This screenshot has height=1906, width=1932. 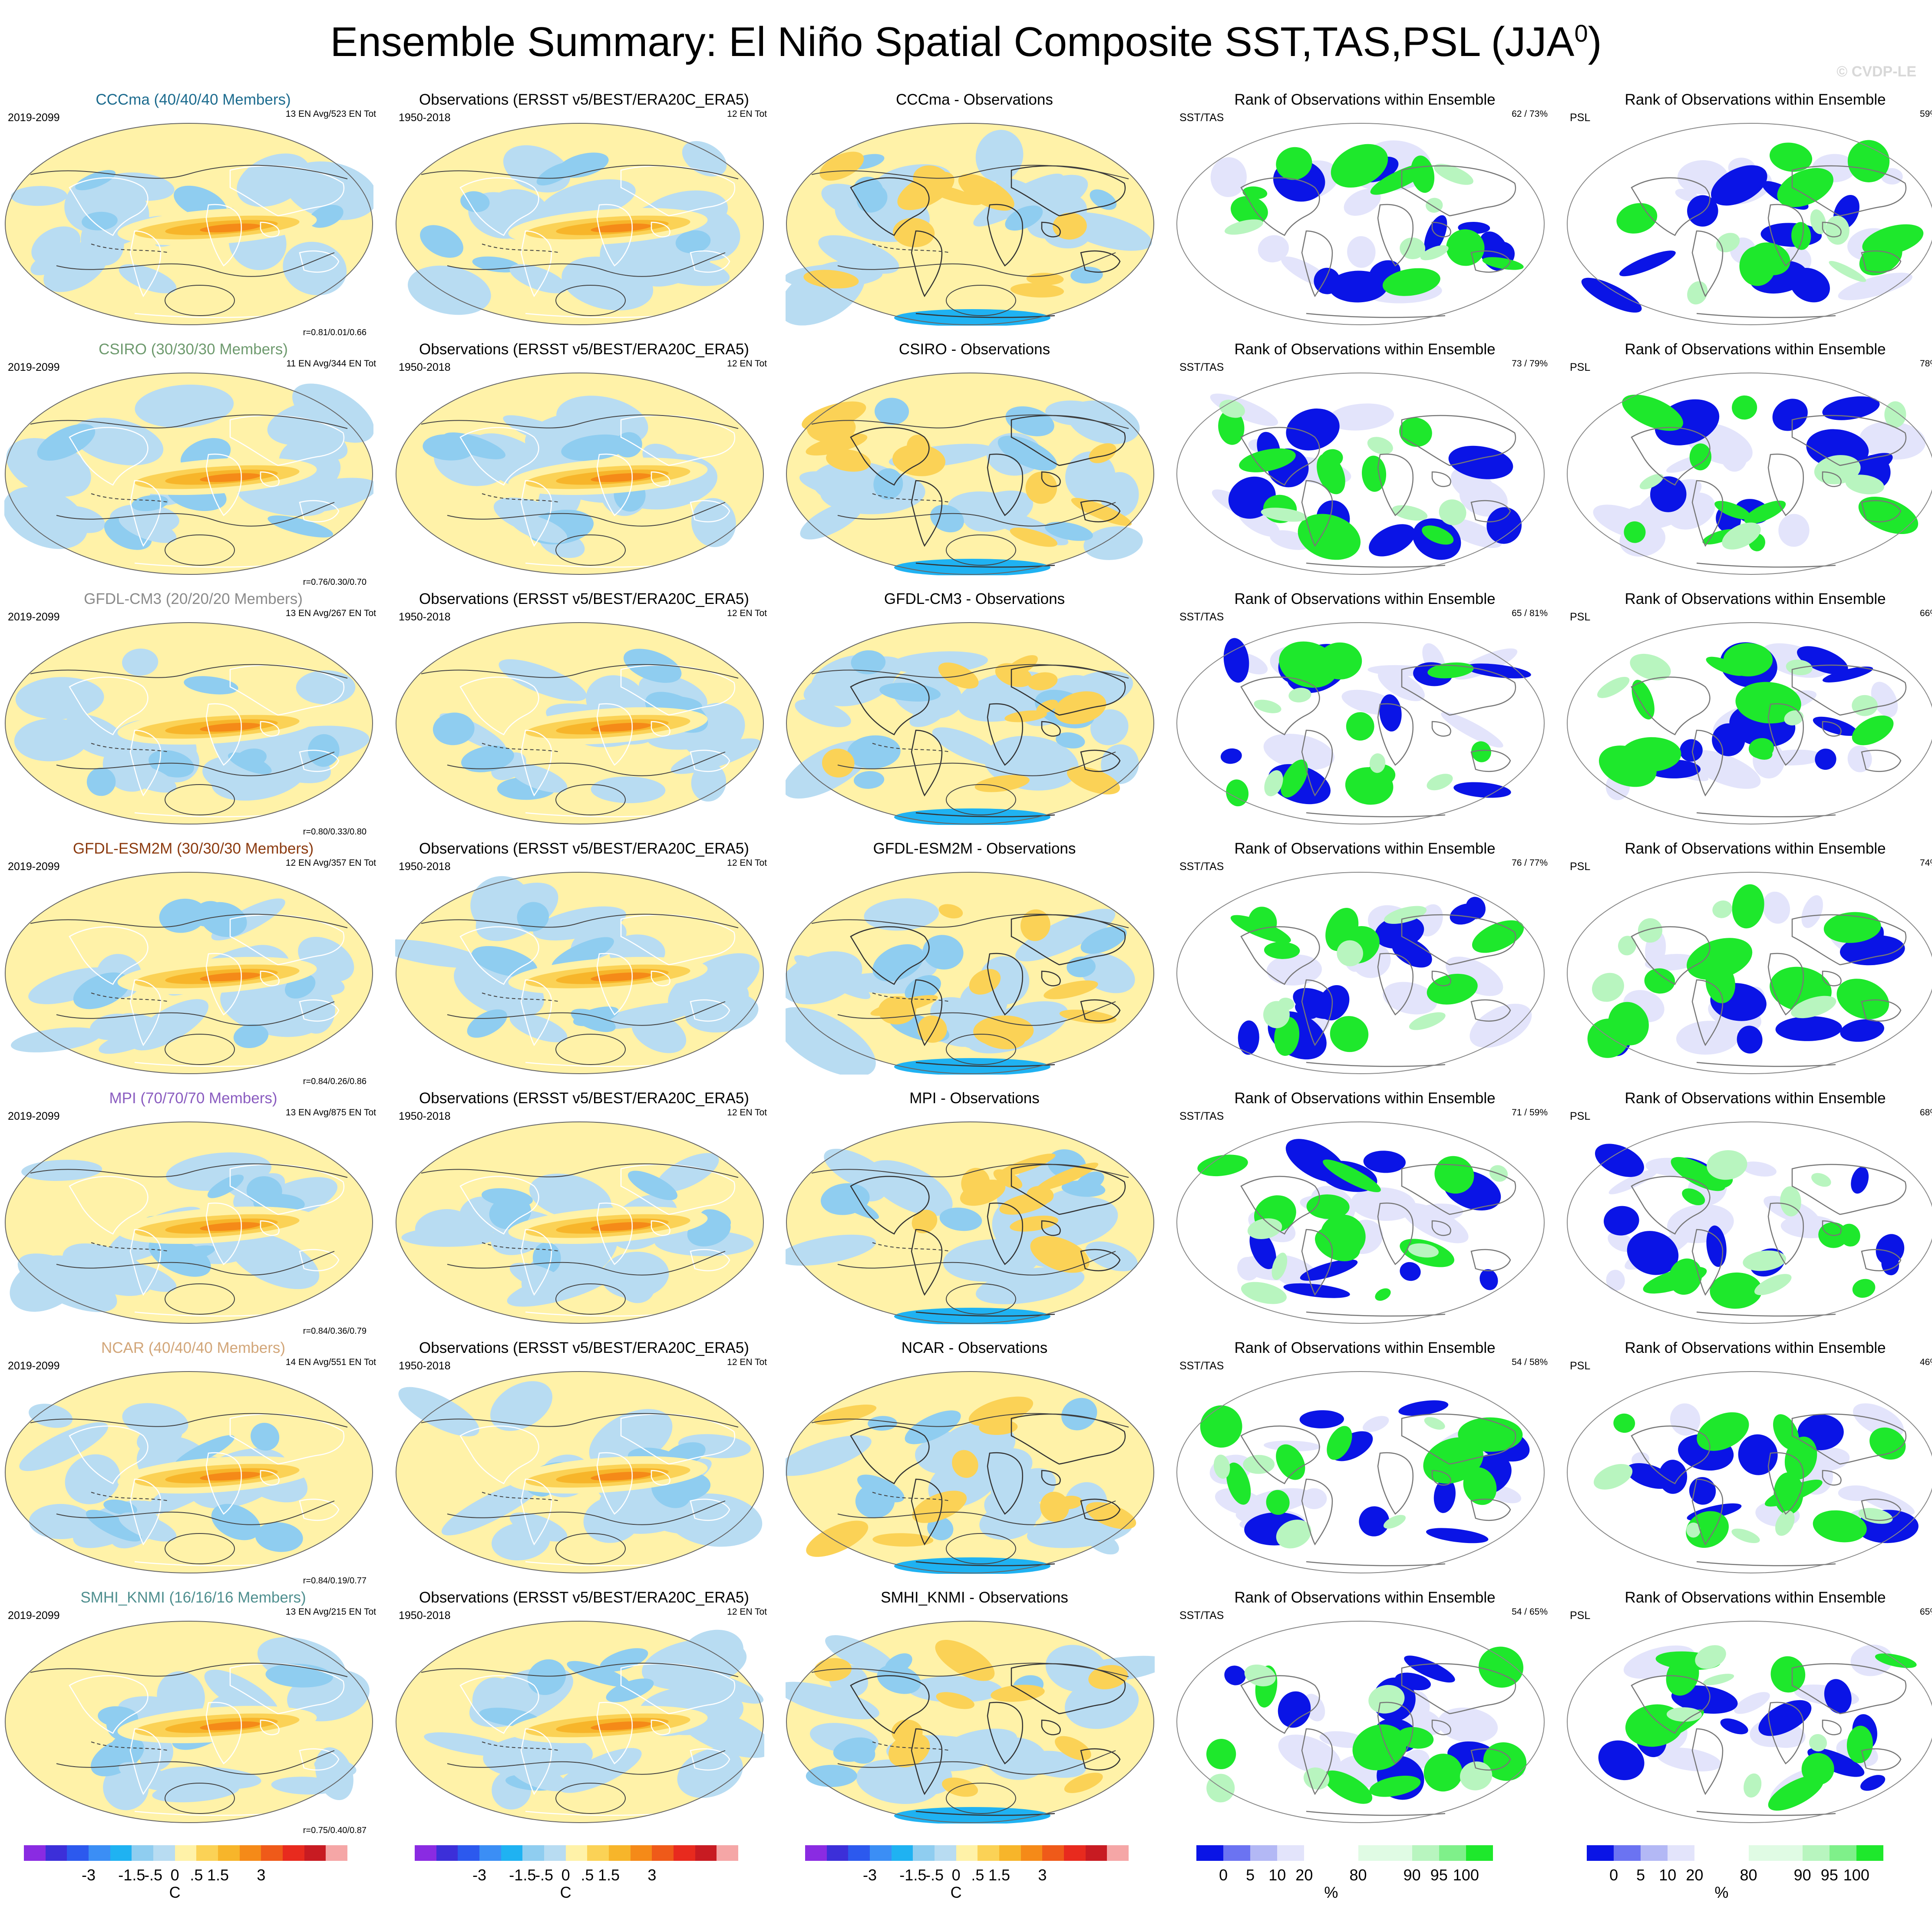 I want to click on pattern-correlation: r=0.84/0.36/0.79, so click(x=335, y=1331).